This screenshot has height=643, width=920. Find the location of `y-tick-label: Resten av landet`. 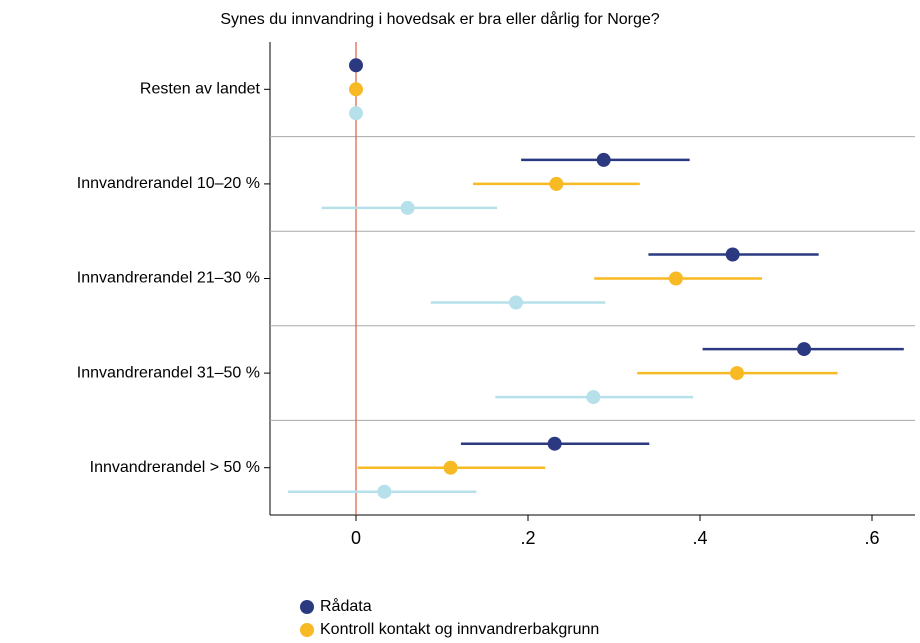

y-tick-label: Resten av landet is located at coordinates (200, 89).